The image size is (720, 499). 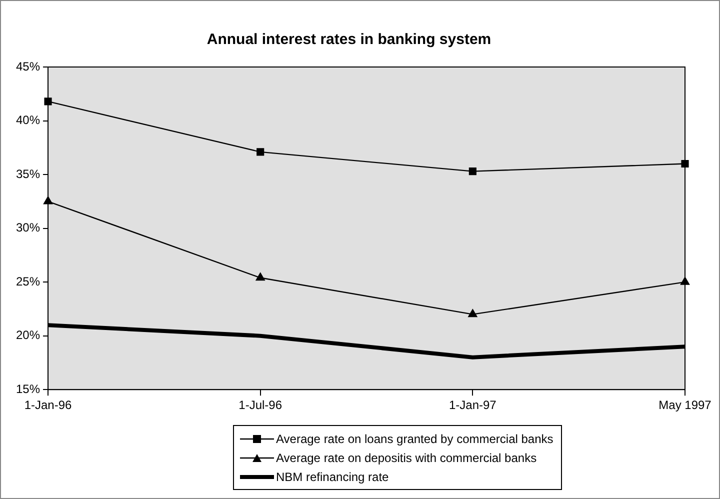 What do you see at coordinates (28, 281) in the screenshot?
I see `y-tick-label: 25%` at bounding box center [28, 281].